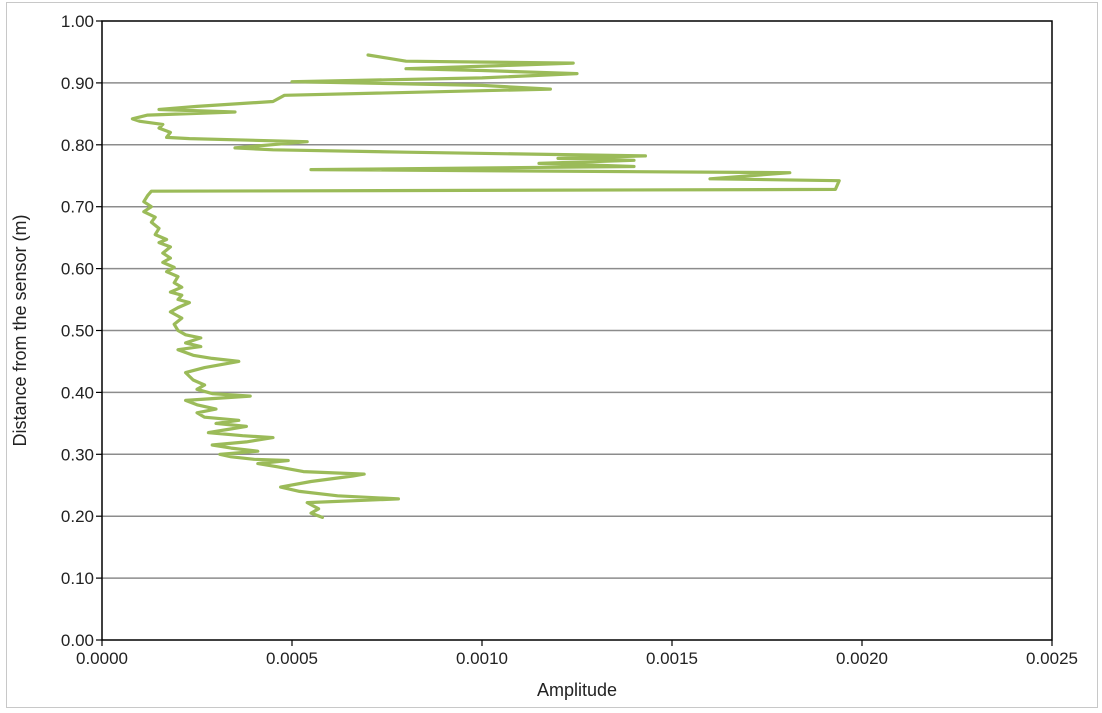 The image size is (1102, 713). I want to click on x-tick-label: 0.0005, so click(292, 658).